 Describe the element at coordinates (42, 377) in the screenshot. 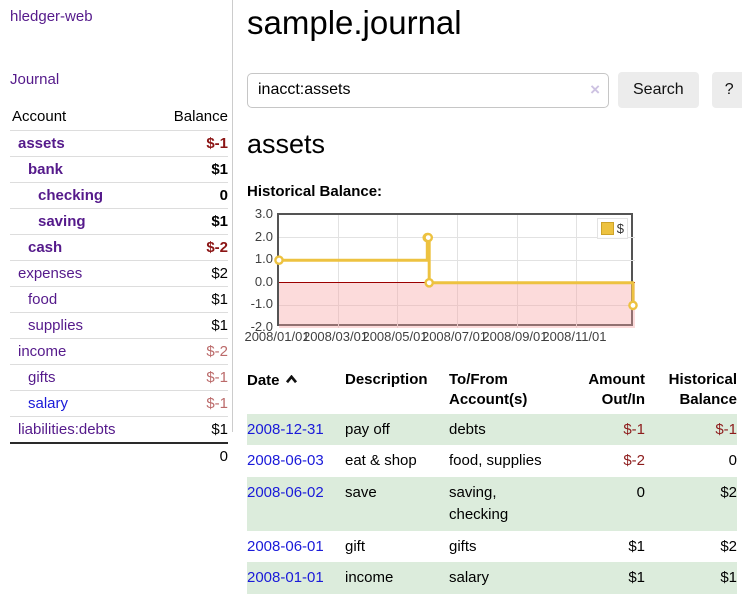

I see `account-link-gifts: gifts` at that location.